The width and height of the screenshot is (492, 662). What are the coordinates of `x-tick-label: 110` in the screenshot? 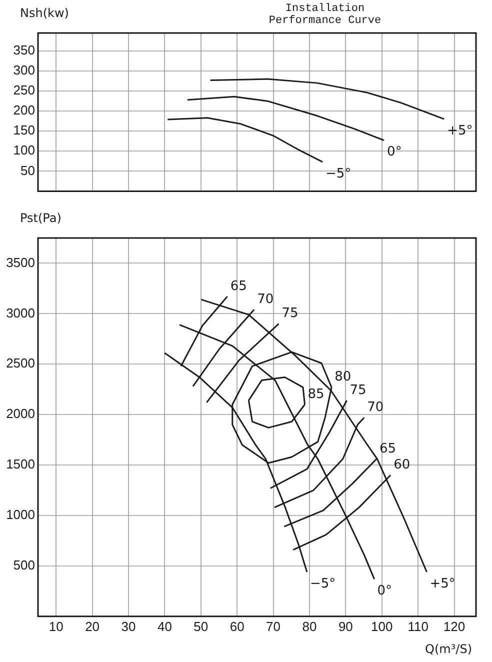 It's located at (418, 626).